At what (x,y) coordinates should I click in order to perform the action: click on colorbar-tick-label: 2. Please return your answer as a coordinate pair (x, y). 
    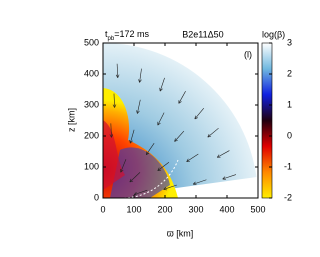
    Looking at the image, I should click on (289, 73).